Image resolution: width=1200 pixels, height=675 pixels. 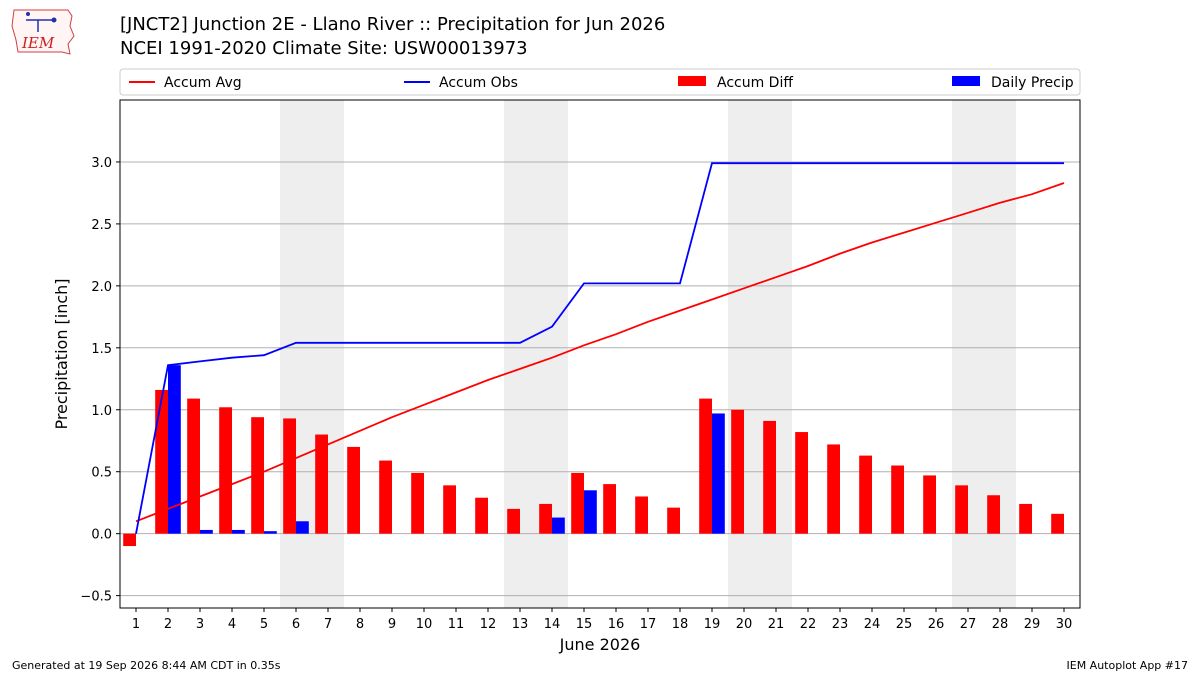 What do you see at coordinates (43, 32) in the screenshot?
I see `iem-logo: IEM` at bounding box center [43, 32].